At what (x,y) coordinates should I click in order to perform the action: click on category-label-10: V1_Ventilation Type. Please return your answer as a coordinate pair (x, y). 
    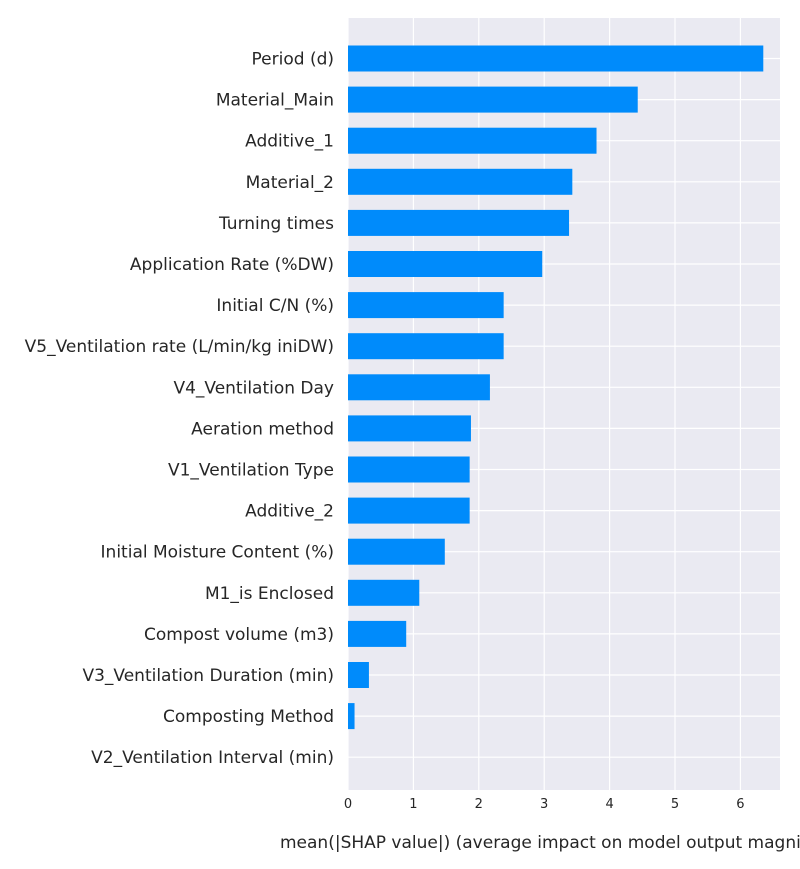
    Looking at the image, I should click on (251, 471).